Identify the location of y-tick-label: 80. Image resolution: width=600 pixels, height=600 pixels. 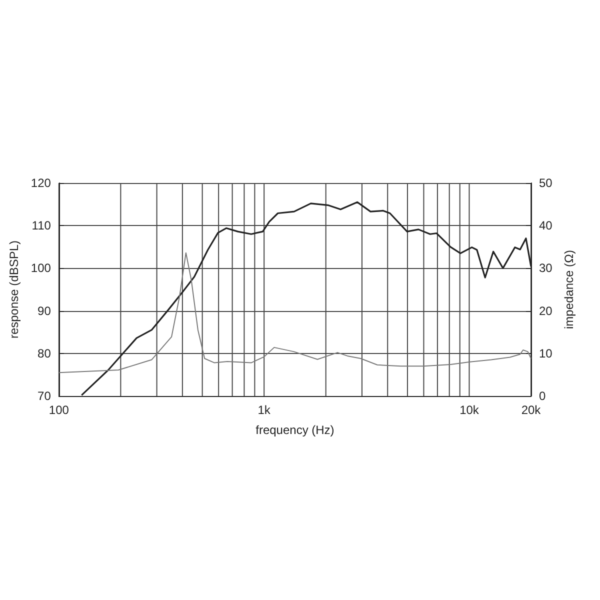
(45, 353).